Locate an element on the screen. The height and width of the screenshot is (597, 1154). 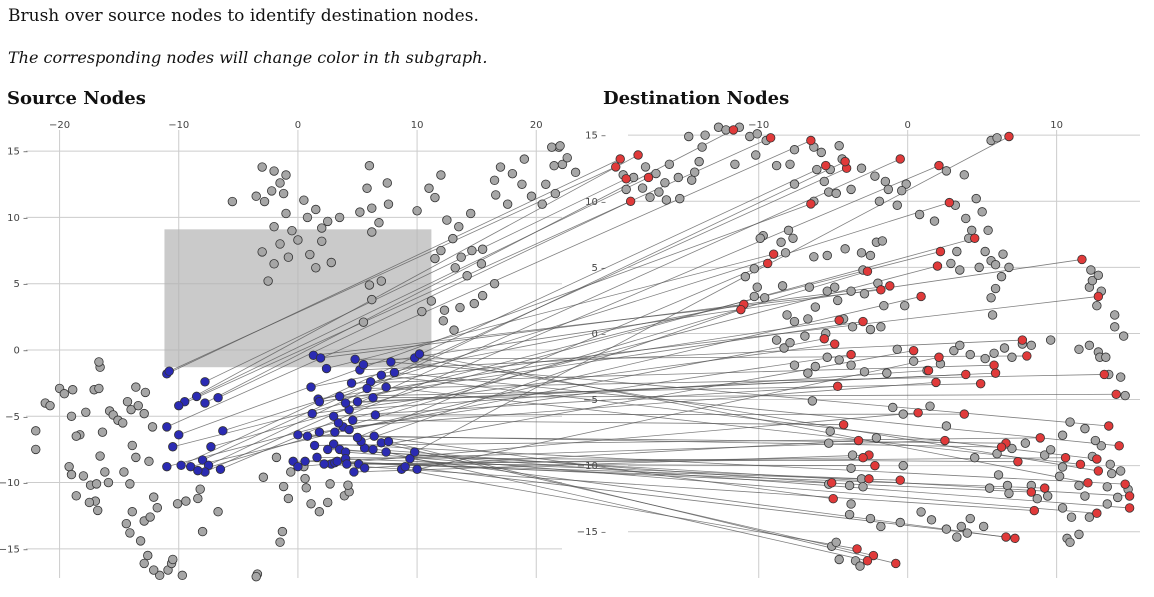
dst-y-tick-label: 5 – is located at coordinates (598, 268).